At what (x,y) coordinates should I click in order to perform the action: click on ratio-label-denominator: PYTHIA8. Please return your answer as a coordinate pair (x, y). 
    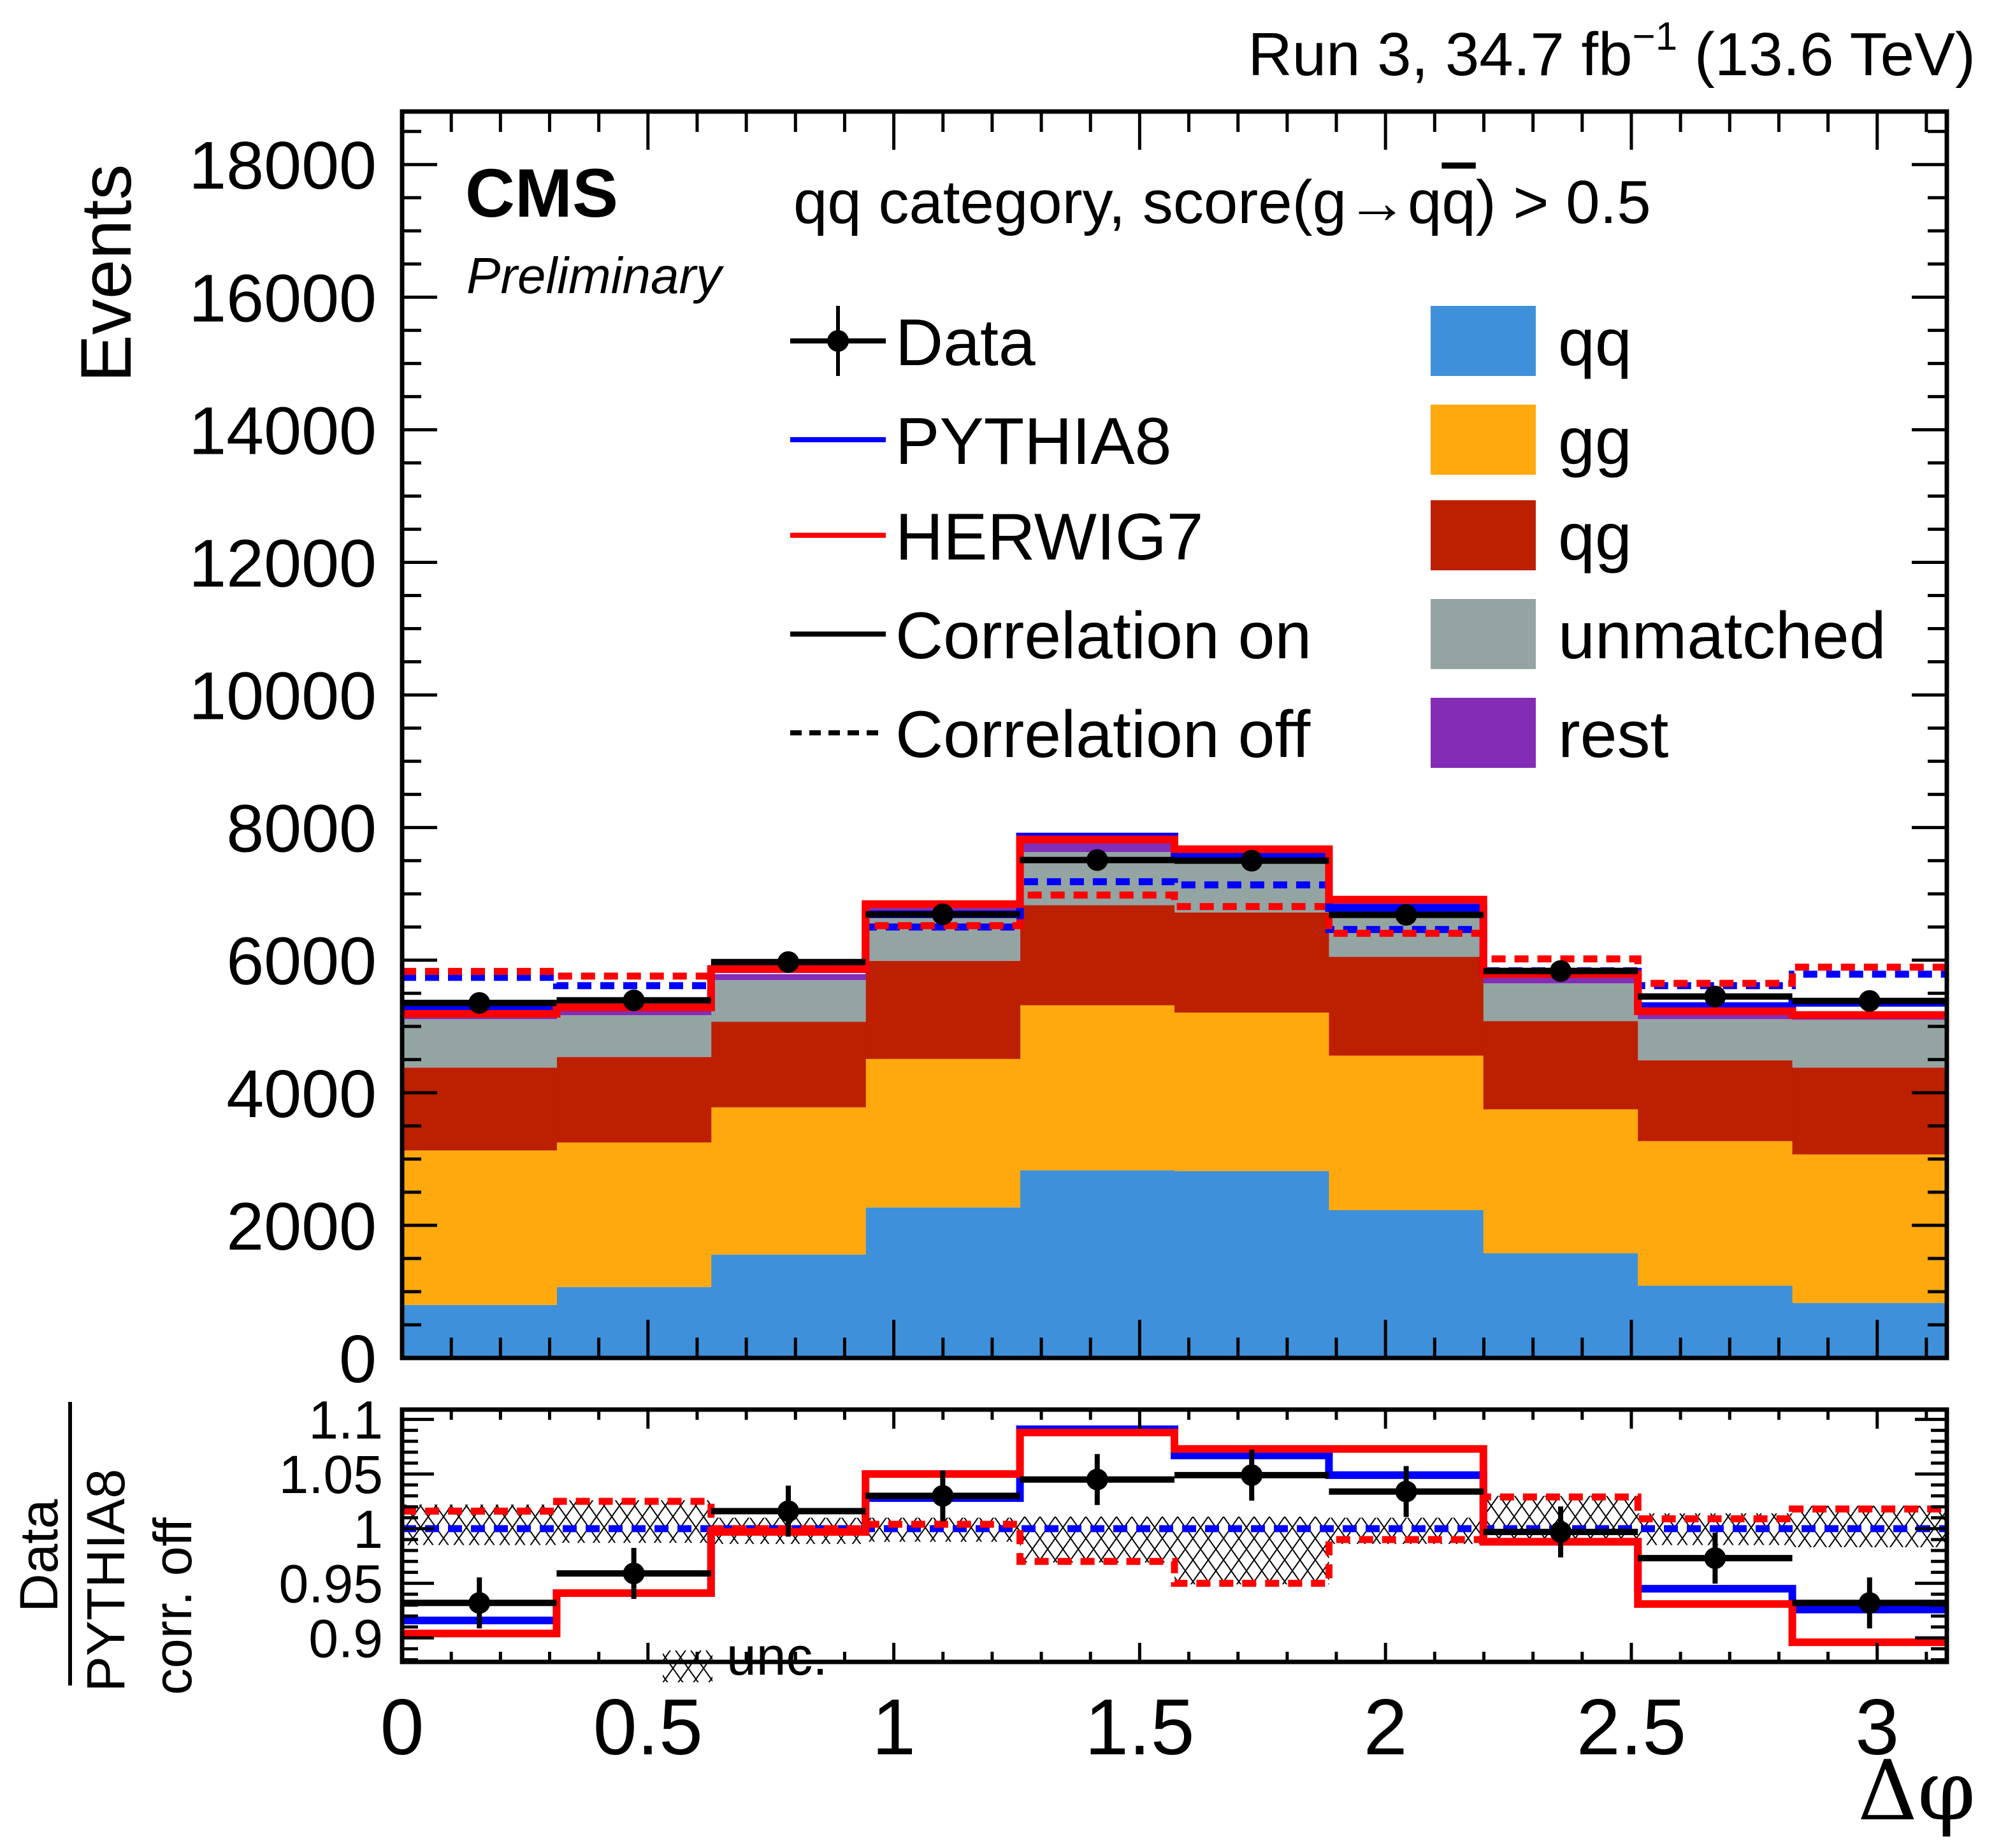
    Looking at the image, I should click on (106, 1581).